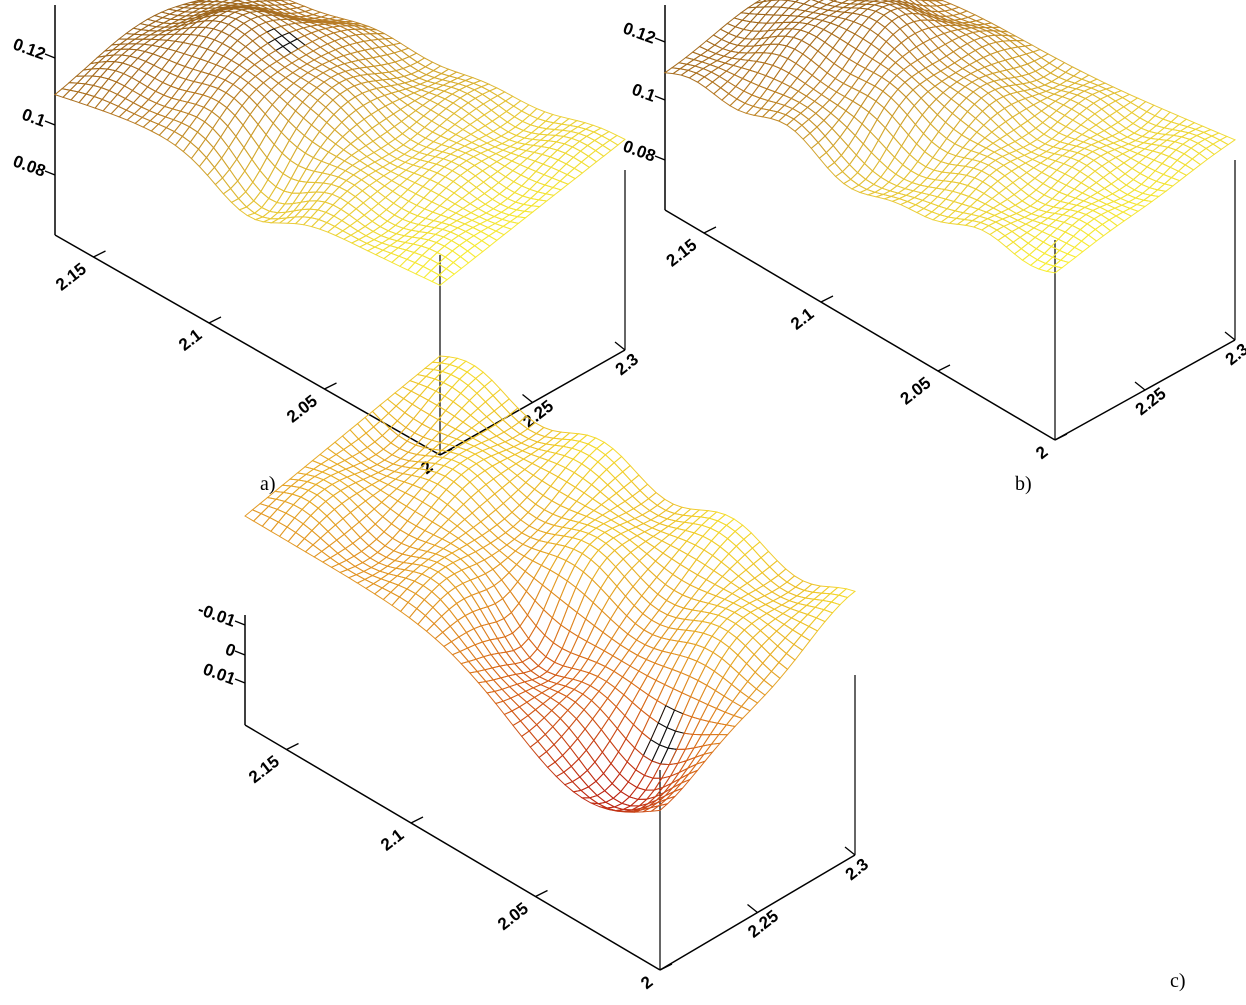 The width and height of the screenshot is (1246, 1005). I want to click on panel-label-c: c), so click(1178, 981).